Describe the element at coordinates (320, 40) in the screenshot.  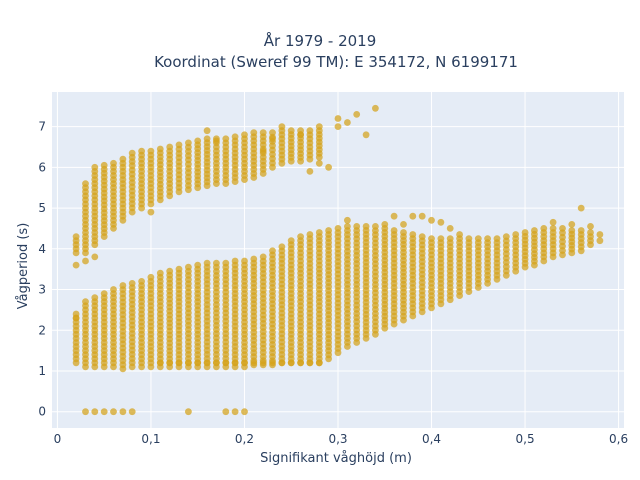
I see `chart-title: År 1979 - 2019` at that location.